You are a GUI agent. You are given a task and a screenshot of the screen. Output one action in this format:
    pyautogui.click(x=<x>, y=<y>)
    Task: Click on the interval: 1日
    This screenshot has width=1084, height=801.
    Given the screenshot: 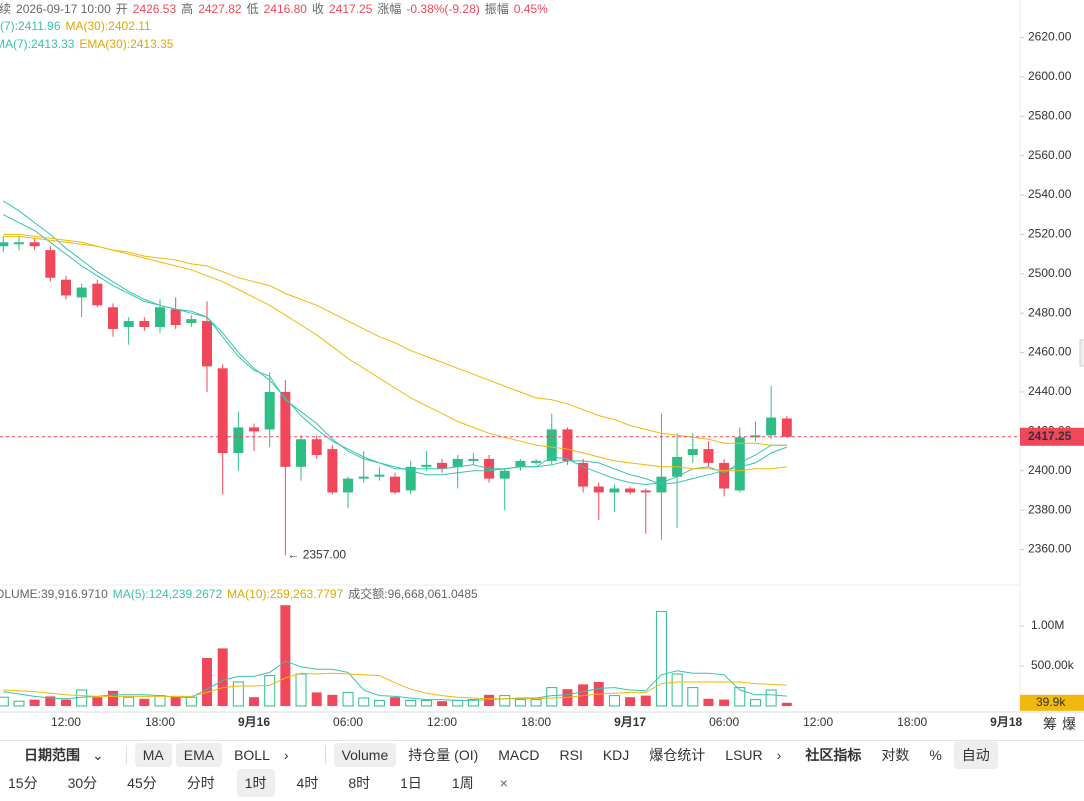 What is the action you would take?
    pyautogui.click(x=411, y=783)
    